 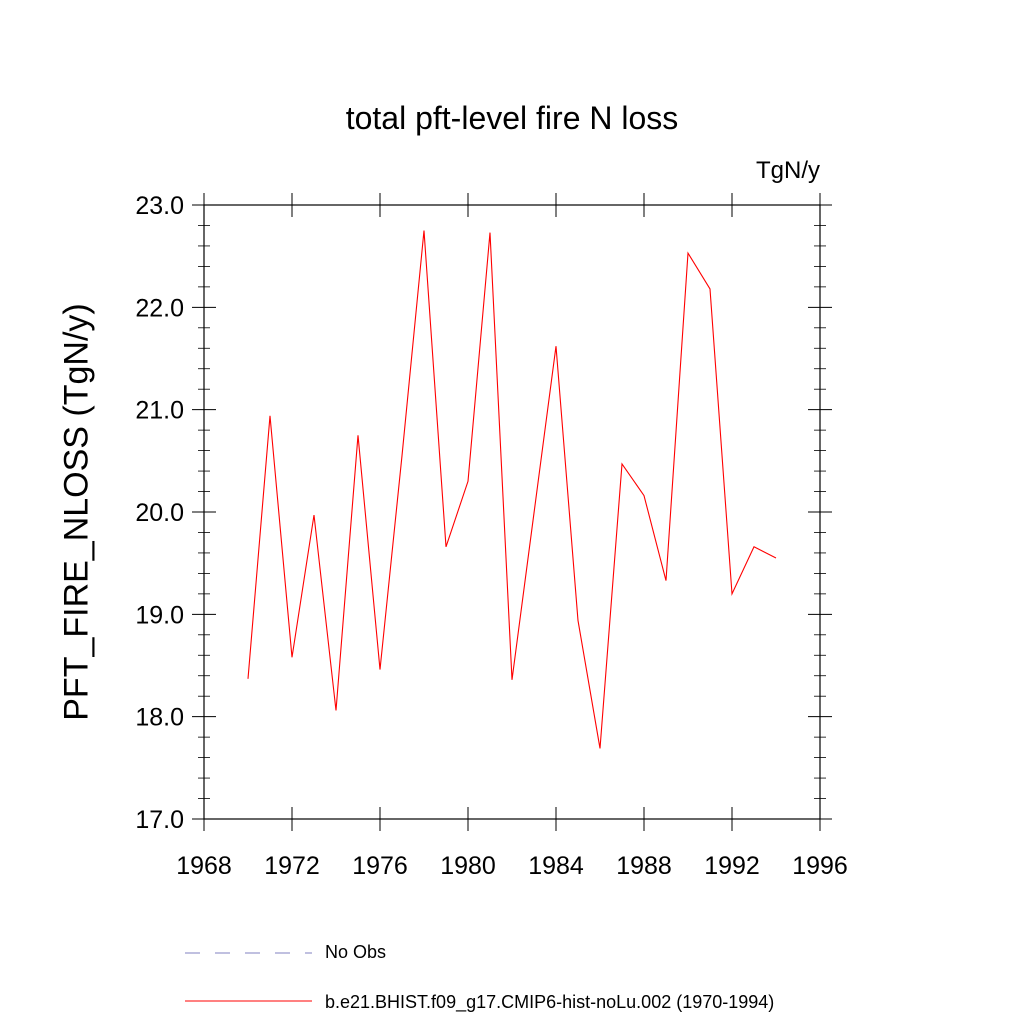 What do you see at coordinates (159, 615) in the screenshot?
I see `y-tick-label: 19.0` at bounding box center [159, 615].